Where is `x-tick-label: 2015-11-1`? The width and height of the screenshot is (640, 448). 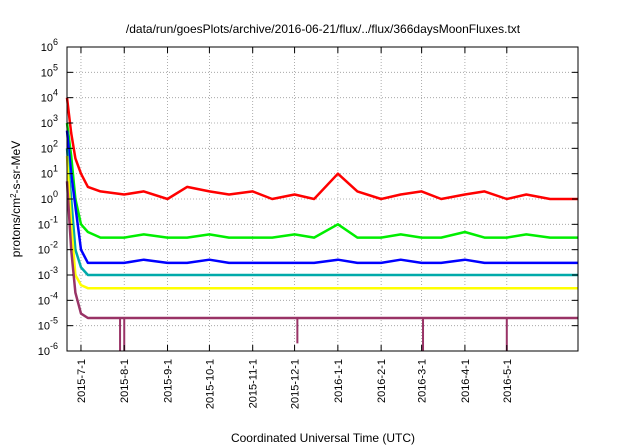 x-tick-label: 2015-11-1 is located at coordinates (254, 383).